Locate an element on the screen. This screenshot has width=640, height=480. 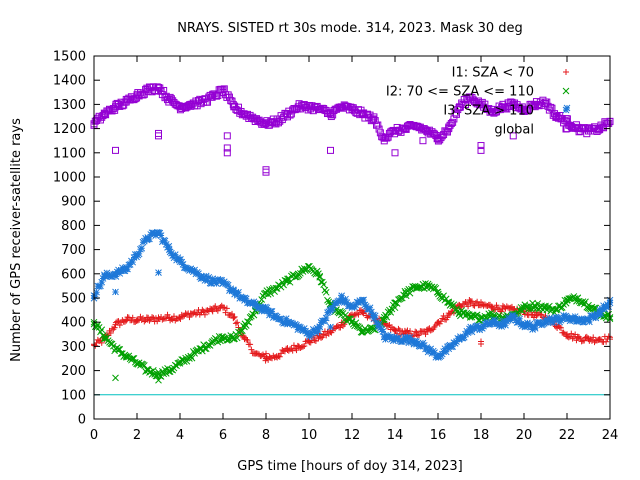
y-tick-label: 200 is located at coordinates (73, 371).